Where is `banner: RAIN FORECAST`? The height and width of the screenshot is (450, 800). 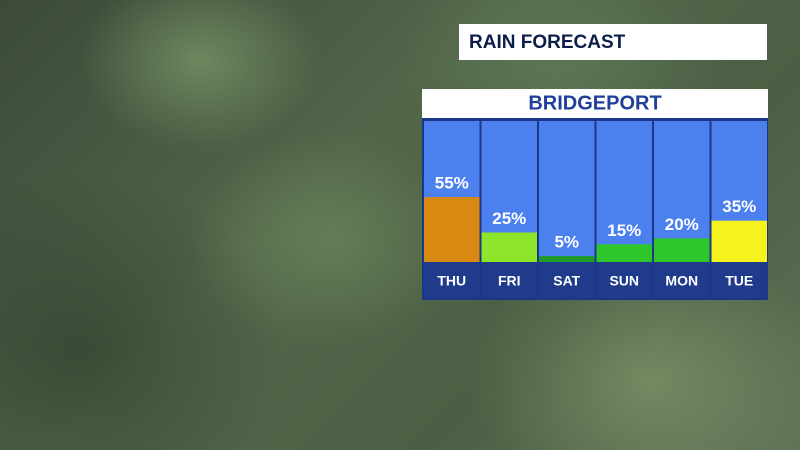 banner: RAIN FORECAST is located at coordinates (547, 42).